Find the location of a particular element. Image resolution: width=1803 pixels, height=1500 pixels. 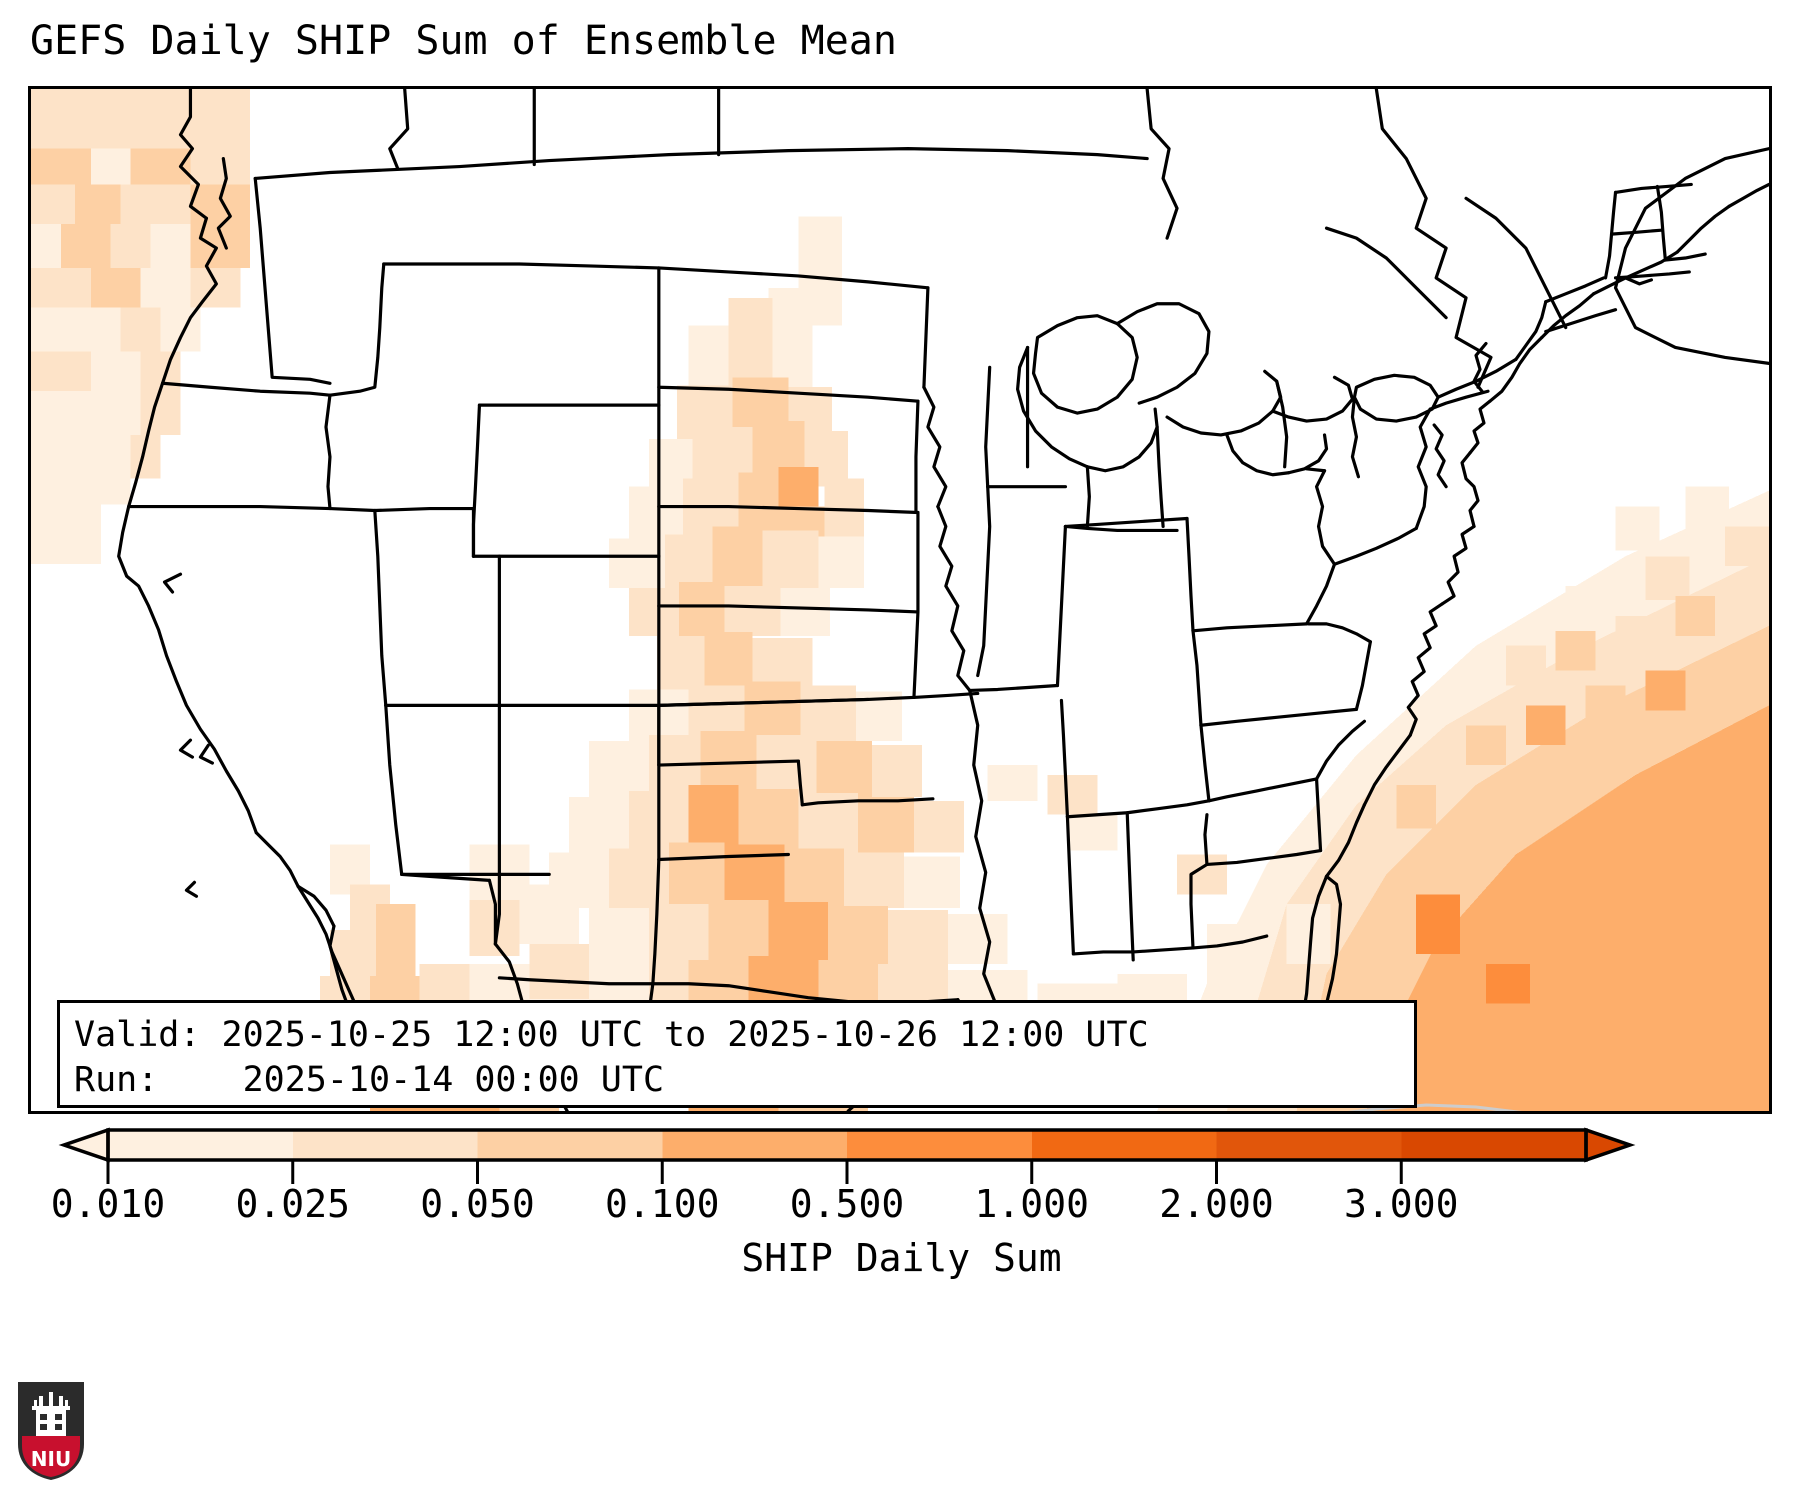

colorbar-extend-min-arrow is located at coordinates (84, 1145).